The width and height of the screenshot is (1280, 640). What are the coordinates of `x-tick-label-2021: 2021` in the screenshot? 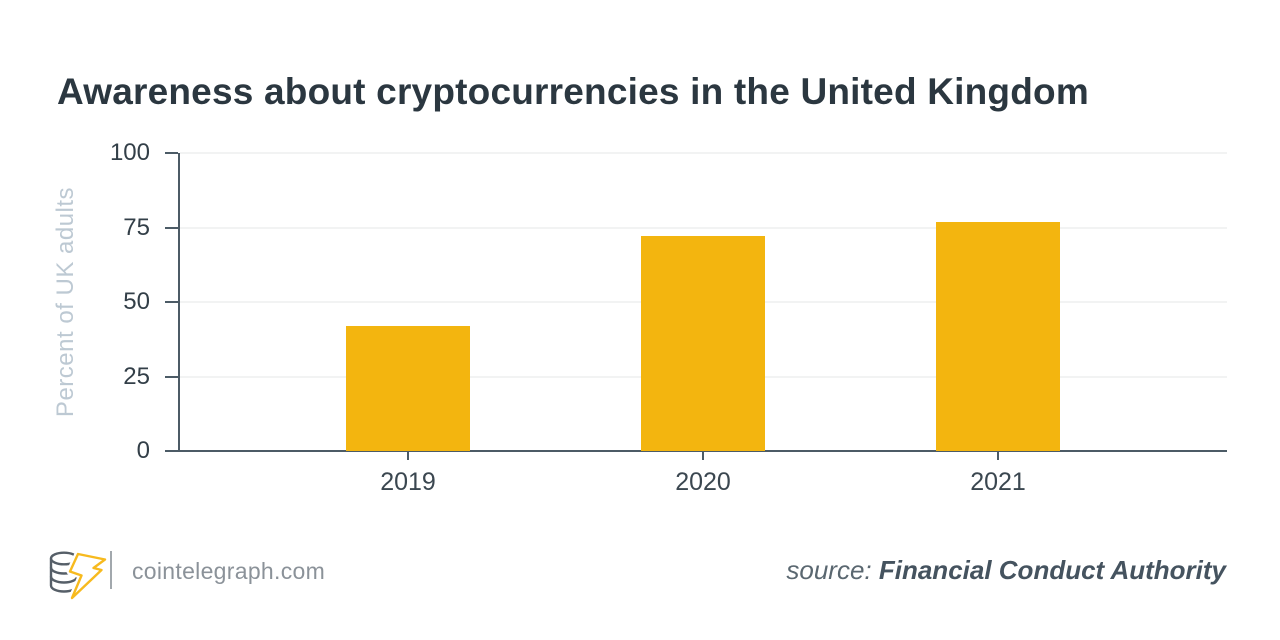 It's located at (998, 482).